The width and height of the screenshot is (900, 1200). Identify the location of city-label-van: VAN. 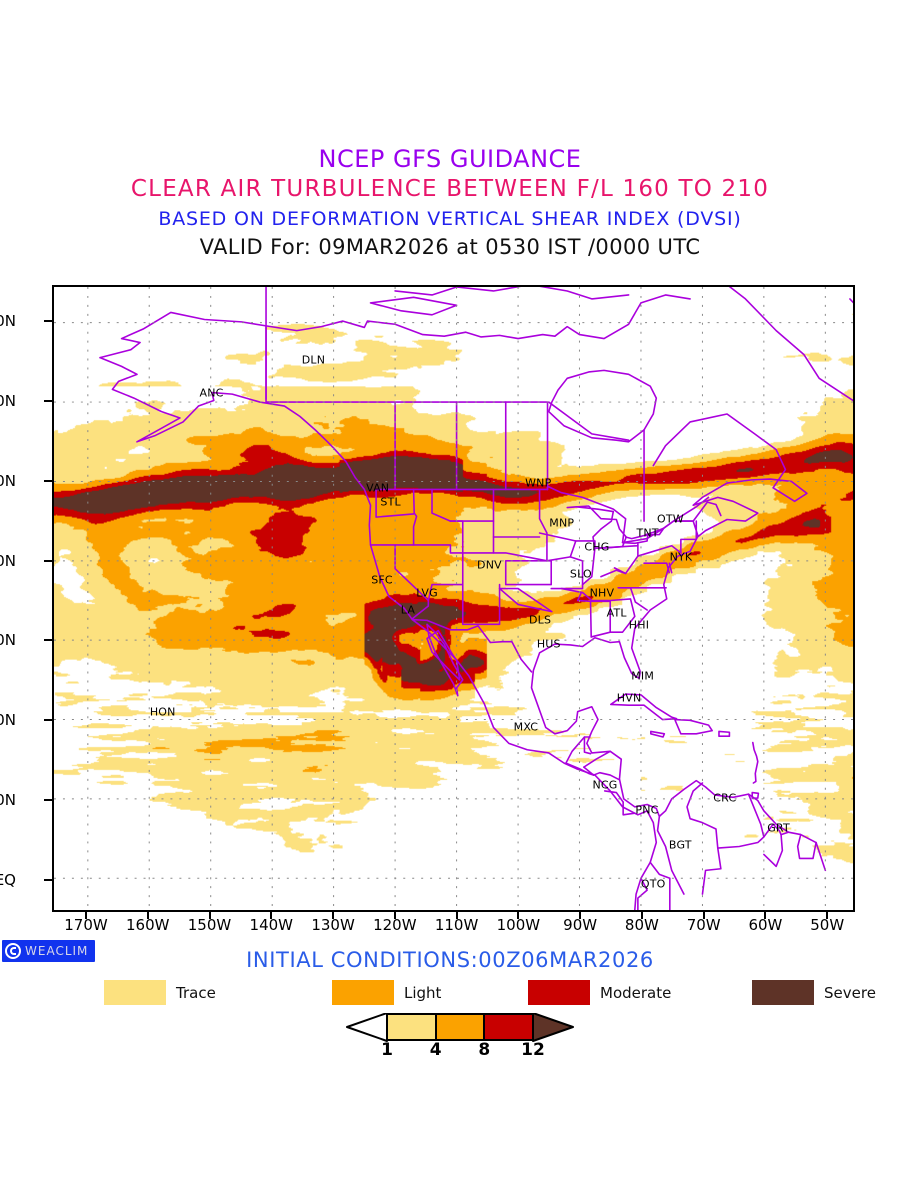
(378, 488).